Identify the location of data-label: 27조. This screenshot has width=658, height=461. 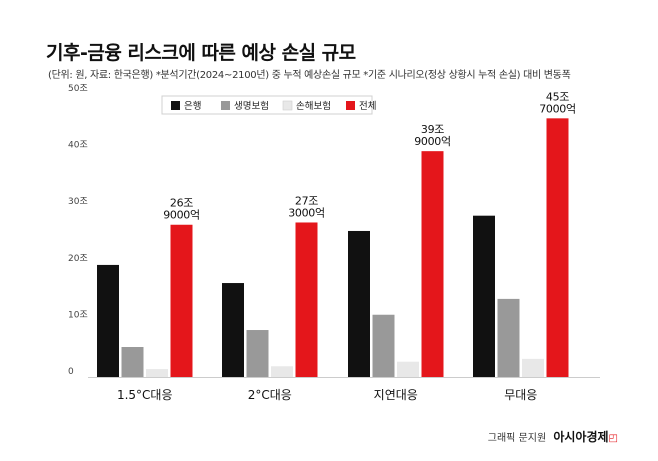
(306, 200).